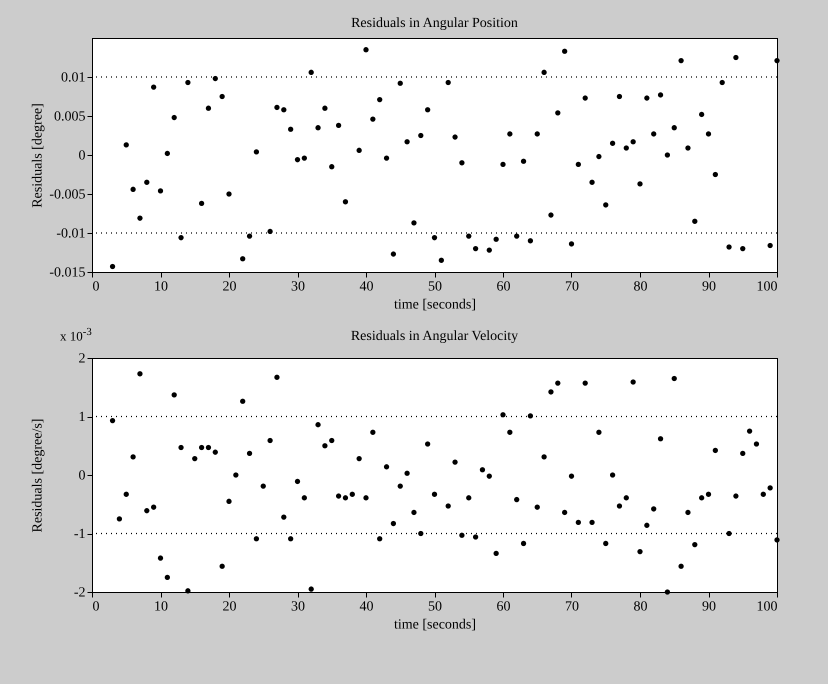 Image resolution: width=828 pixels, height=684 pixels. I want to click on y-axis-title: Residuals [degree], so click(38, 155).